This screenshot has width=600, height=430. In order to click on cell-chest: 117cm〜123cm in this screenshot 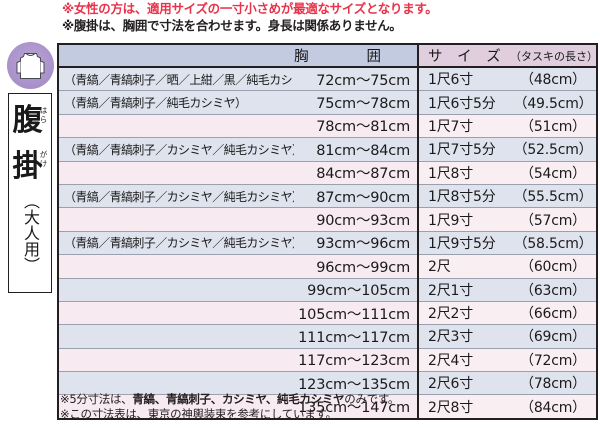, I will do `click(356, 360)`.